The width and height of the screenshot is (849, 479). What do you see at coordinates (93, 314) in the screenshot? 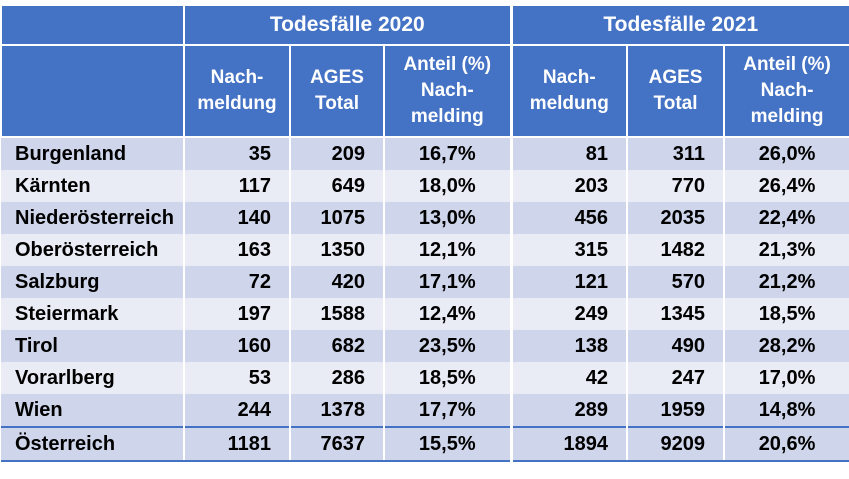
I see `region-cell: Steiermark` at bounding box center [93, 314].